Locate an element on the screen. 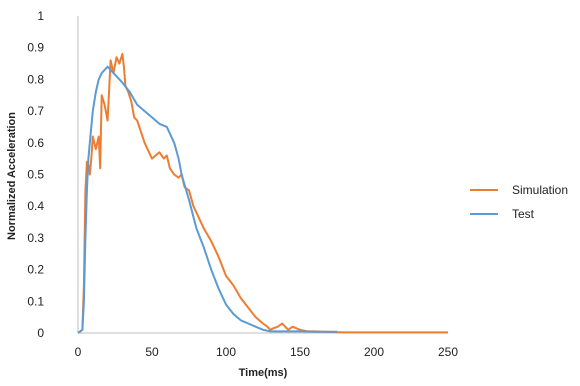  legend: Simulation Test is located at coordinates (519, 202).